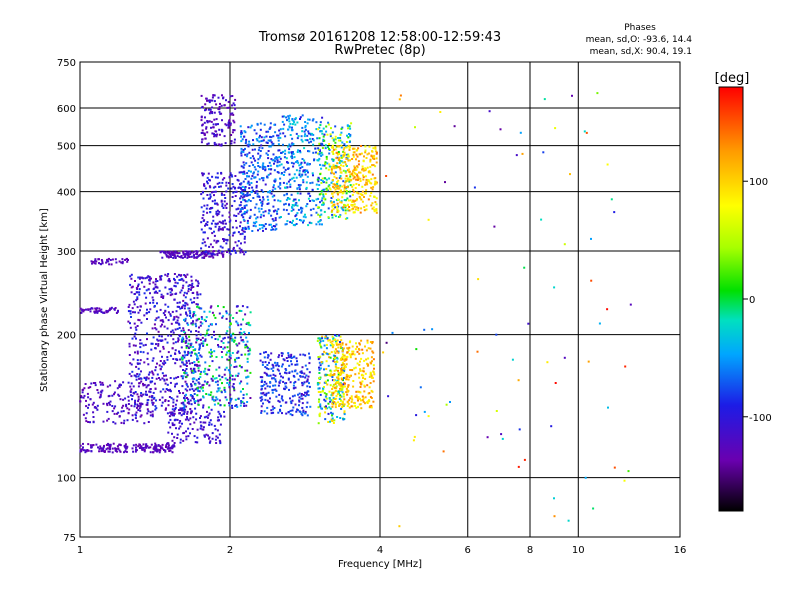  What do you see at coordinates (66, 147) in the screenshot?
I see `y-tick-label: 500` at bounding box center [66, 147].